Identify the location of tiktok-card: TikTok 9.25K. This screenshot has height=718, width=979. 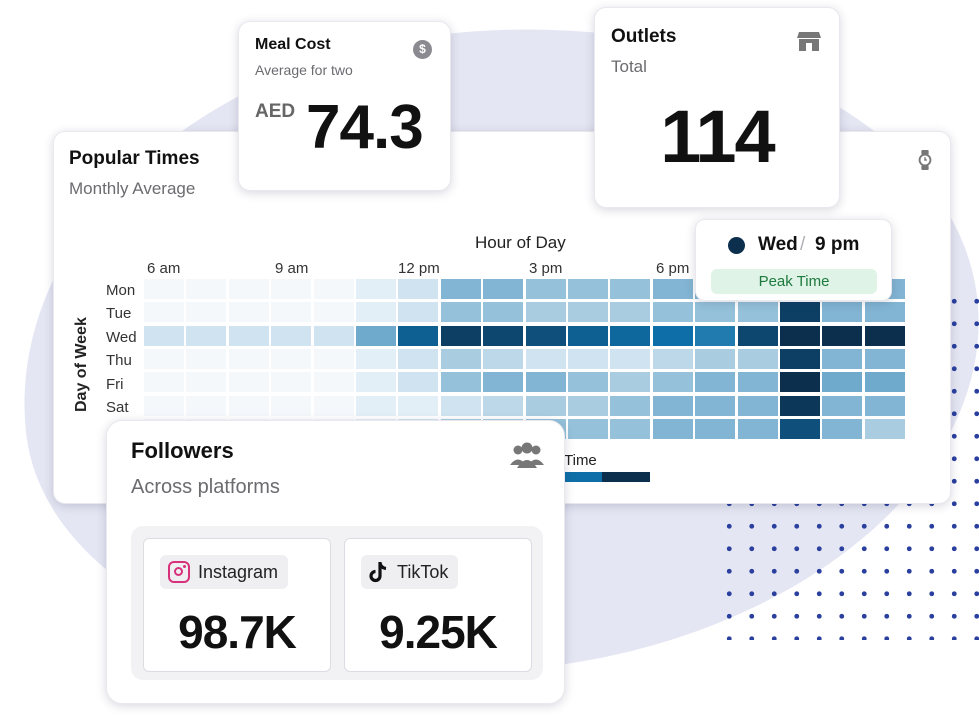
(438, 605).